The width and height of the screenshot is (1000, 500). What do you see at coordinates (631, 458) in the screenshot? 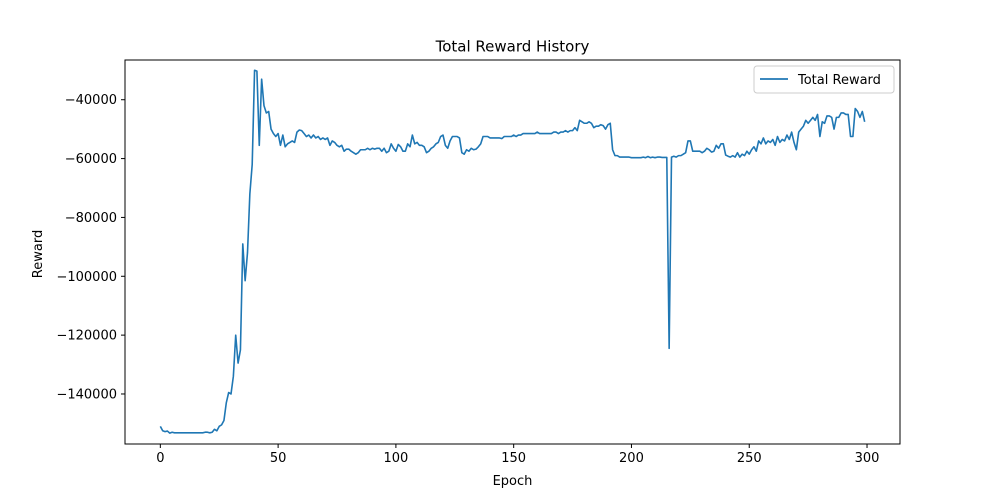
I see `x-tick-label: 200` at bounding box center [631, 458].